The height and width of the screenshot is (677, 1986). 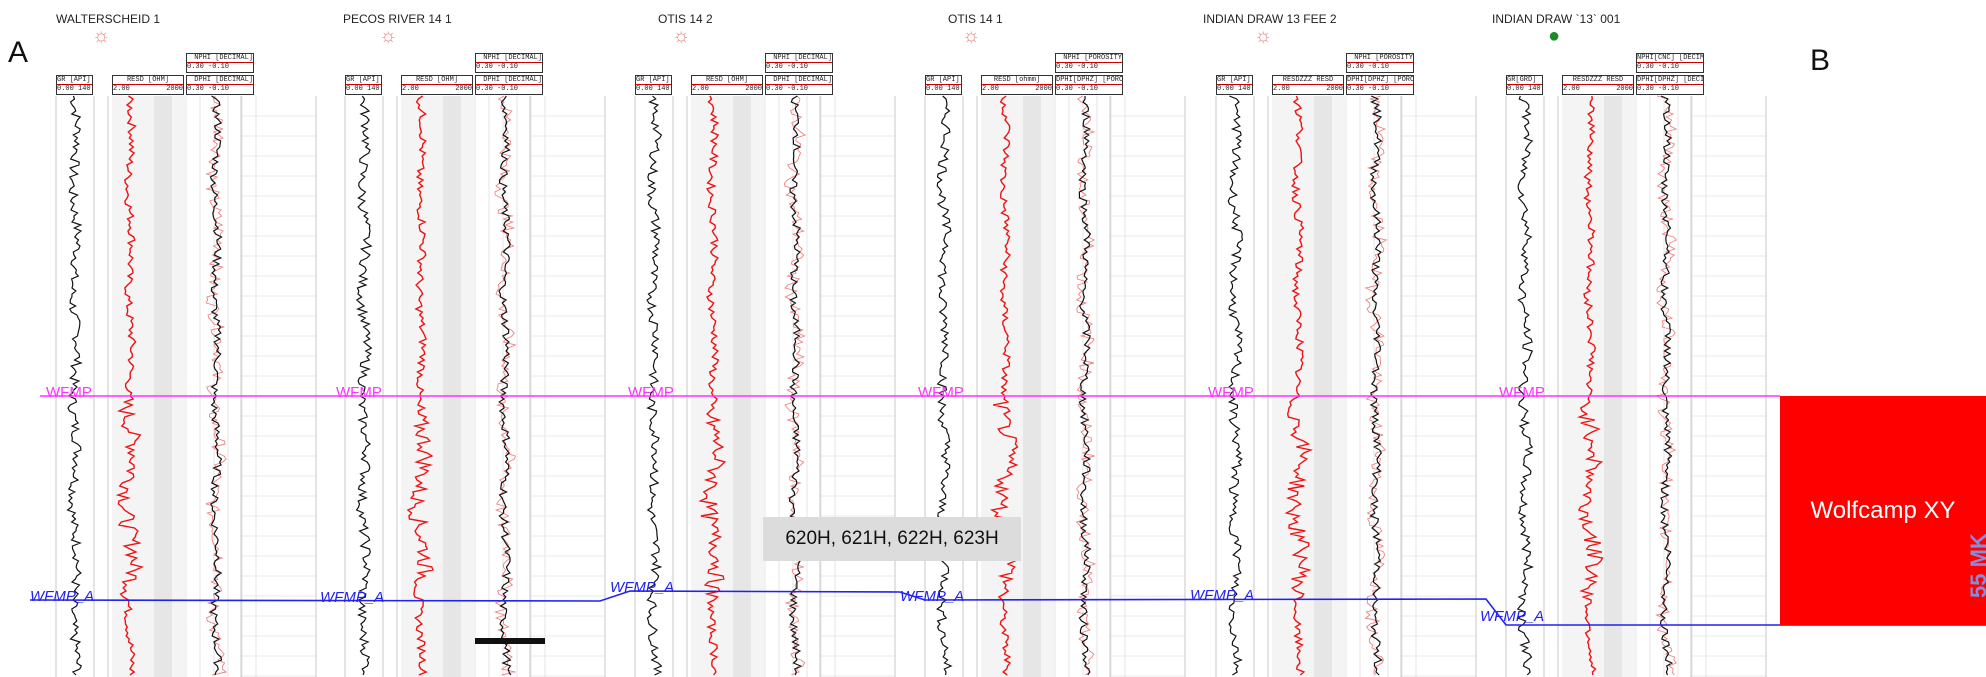 I want to click on watermark: 55 MK, so click(x=1976, y=565).